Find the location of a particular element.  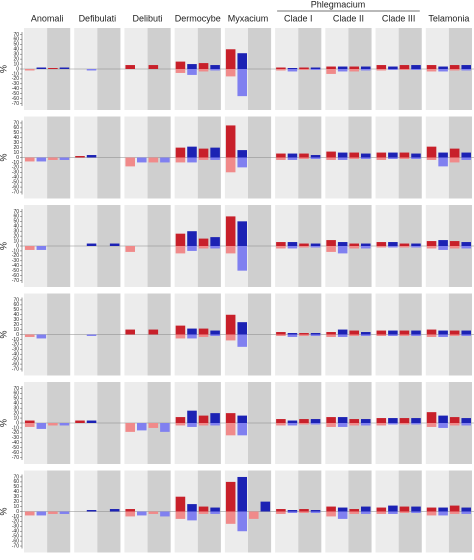

column-header: Telamonia is located at coordinates (448, 18).